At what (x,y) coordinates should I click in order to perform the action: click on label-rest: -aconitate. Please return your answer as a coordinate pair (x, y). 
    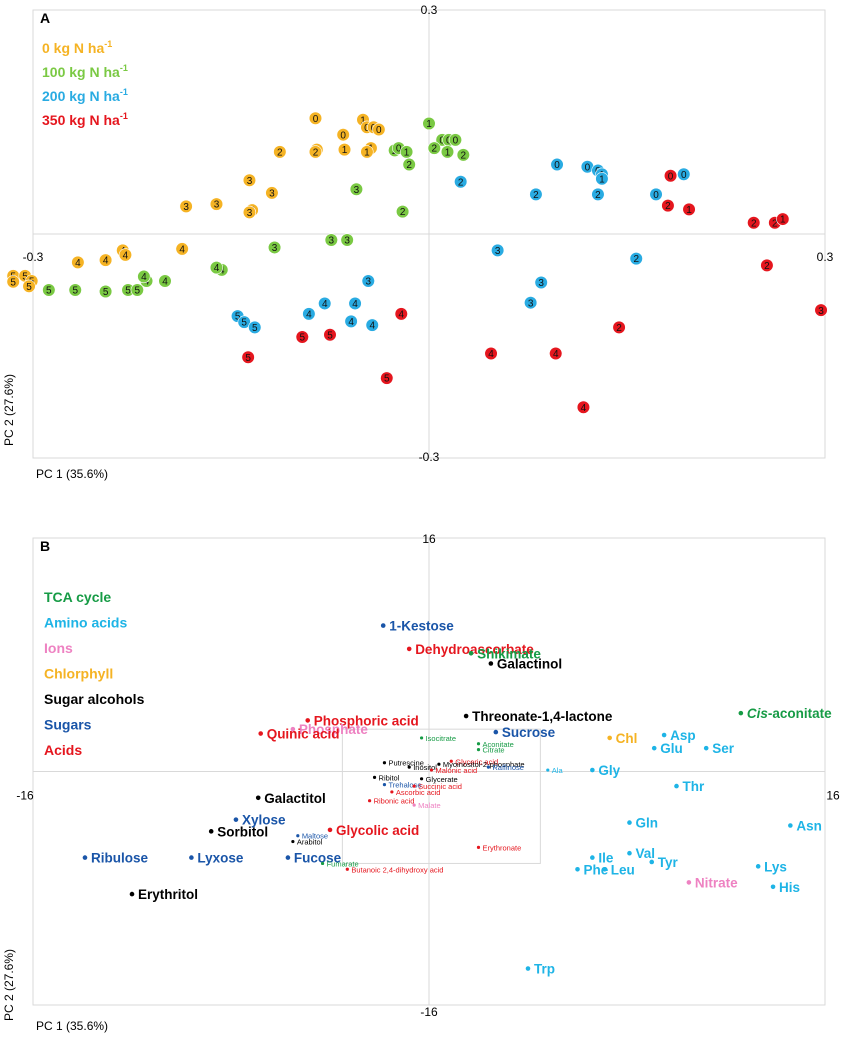
    Looking at the image, I should click on (800, 713).